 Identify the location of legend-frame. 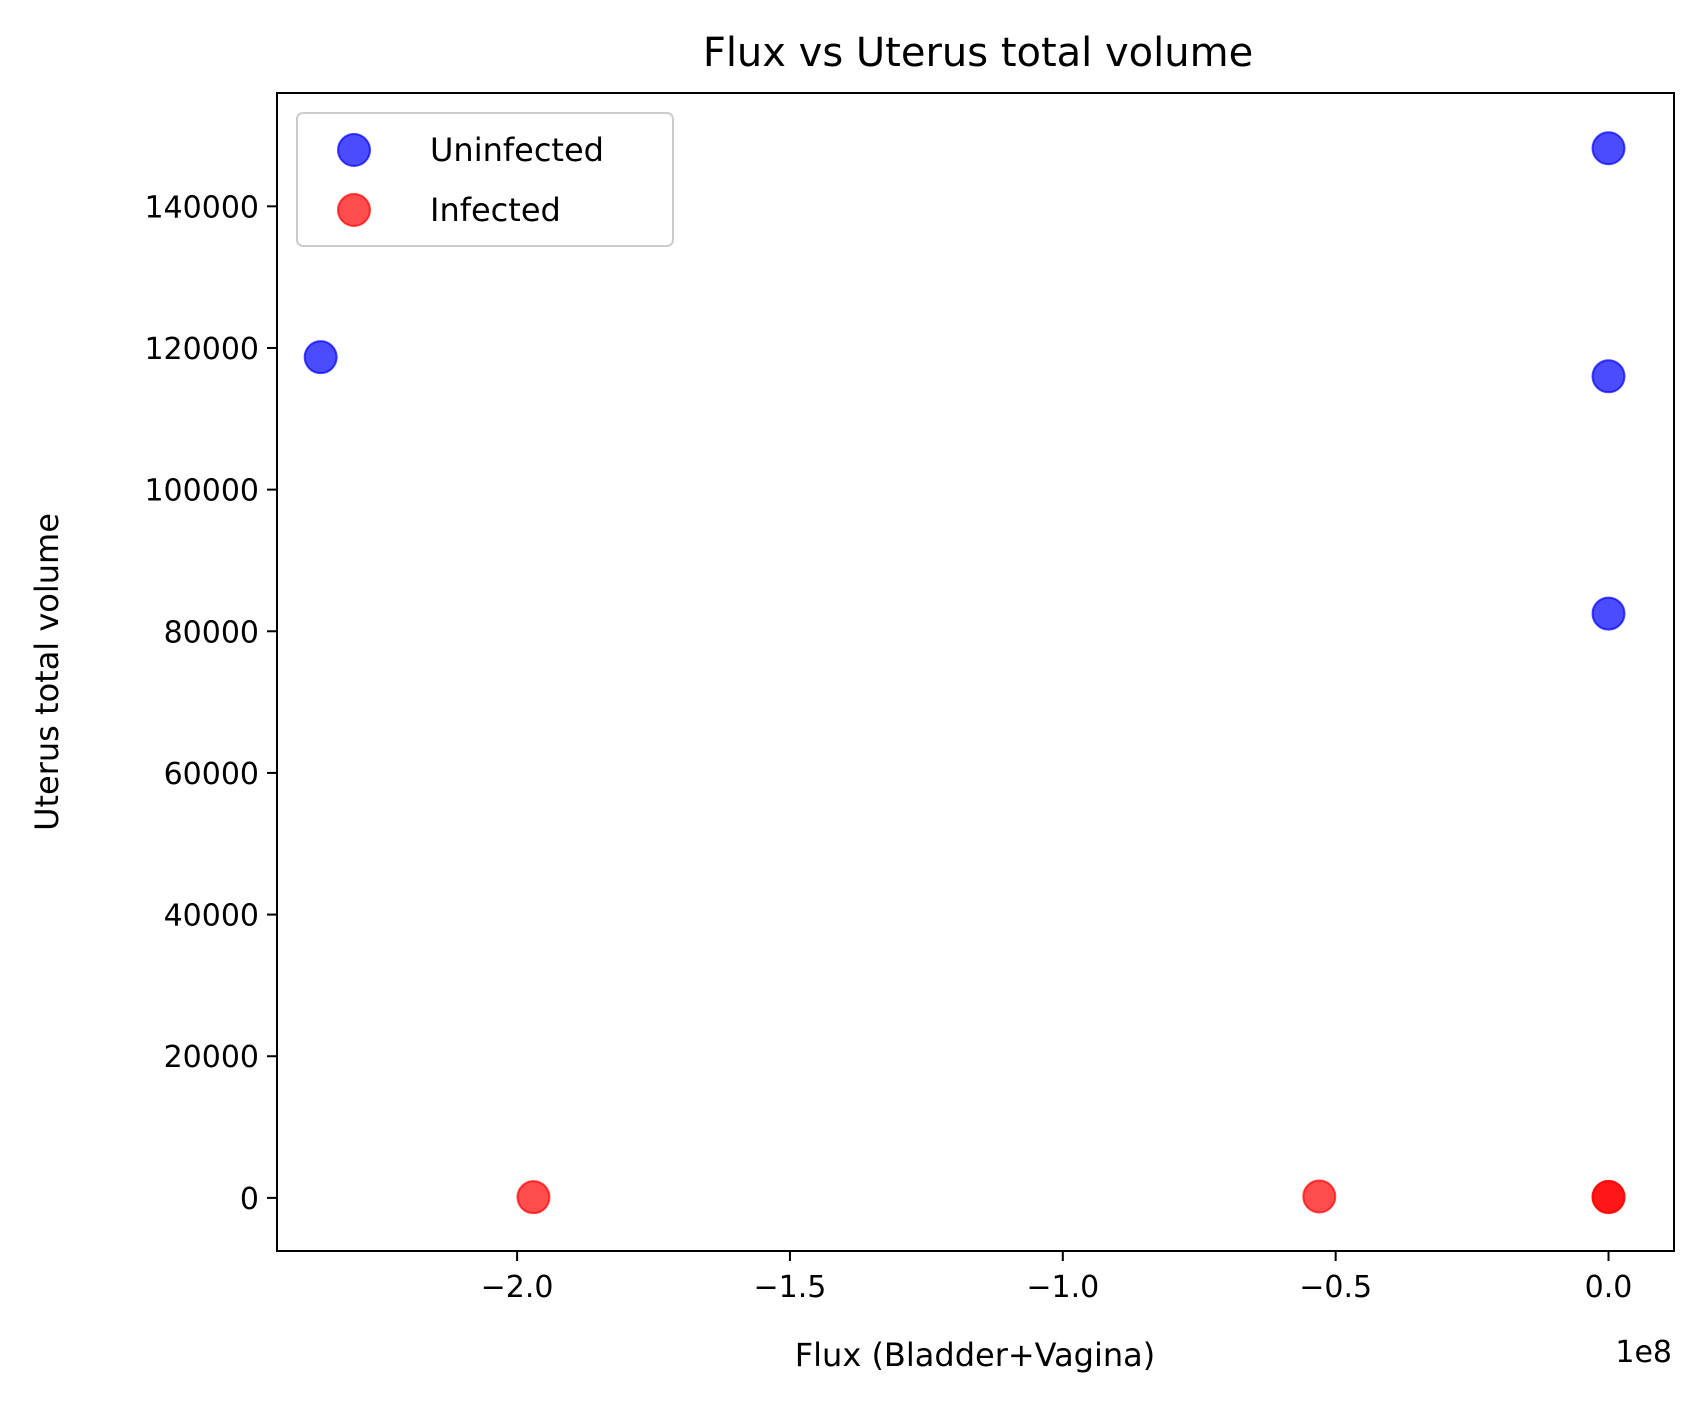
(485, 179).